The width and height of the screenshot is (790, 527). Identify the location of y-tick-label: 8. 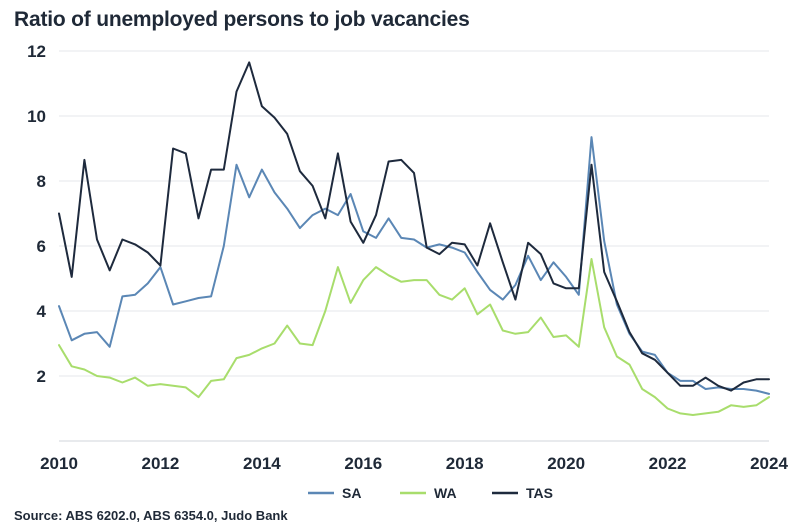
(41, 181).